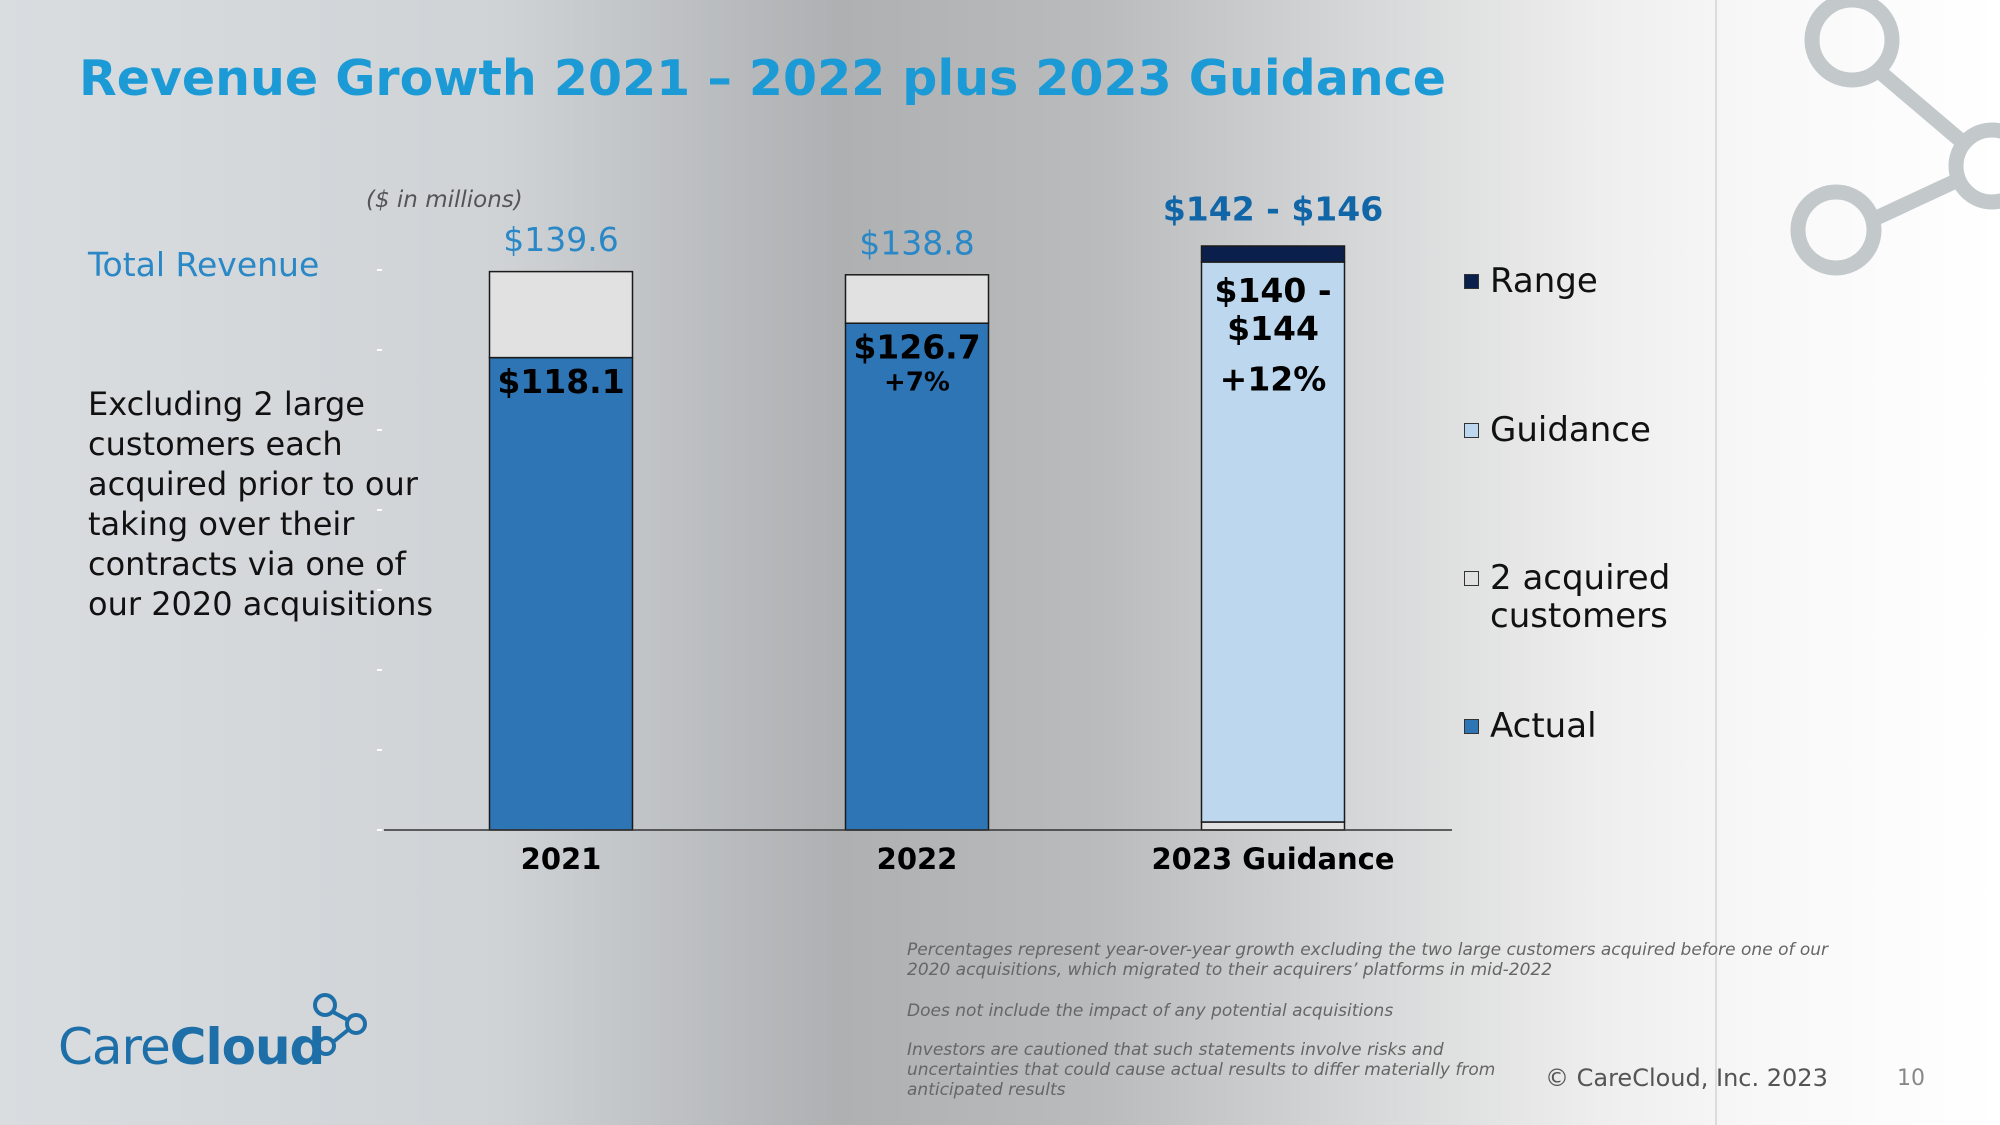  Describe the element at coordinates (1686, 1078) in the screenshot. I see `copyright: © CareCloud, Inc. 2023` at that location.